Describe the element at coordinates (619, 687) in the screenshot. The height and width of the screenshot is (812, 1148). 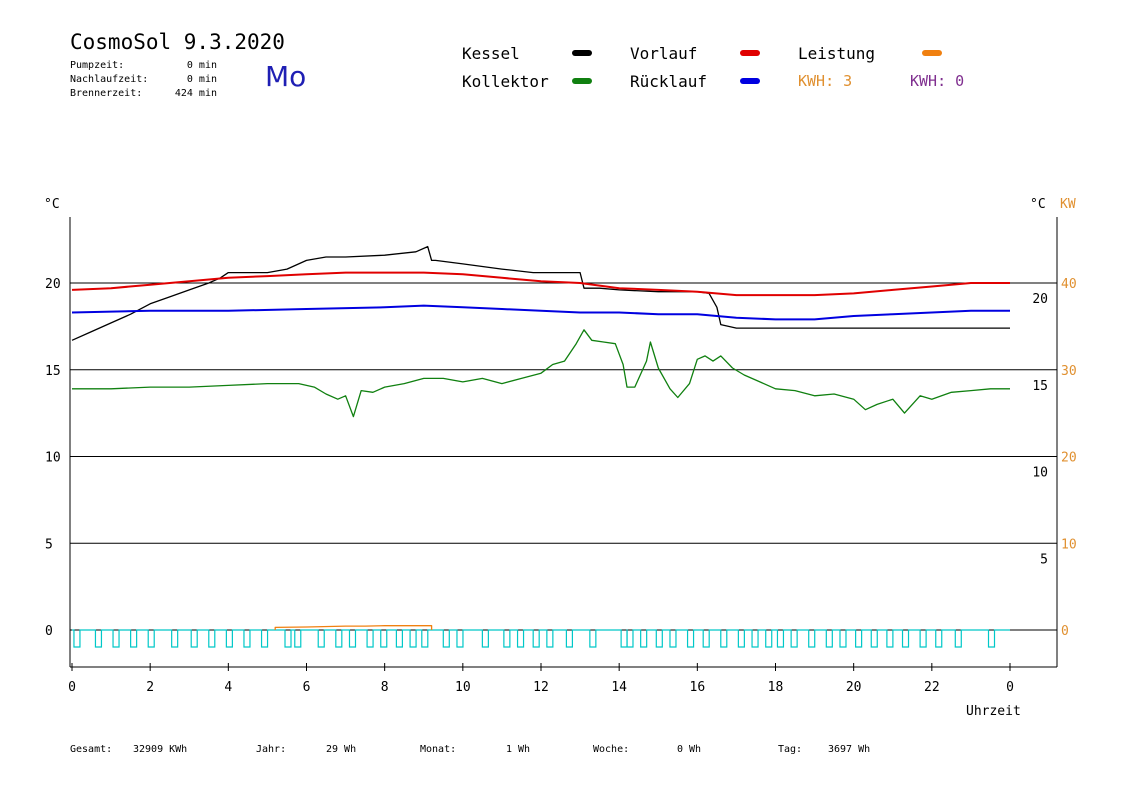
I see `x-tick-label: 14` at that location.